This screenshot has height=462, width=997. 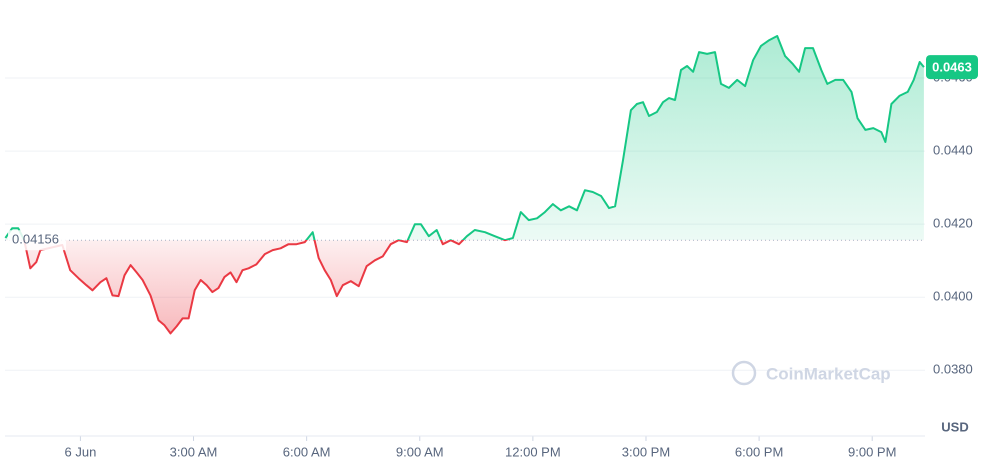 What do you see at coordinates (307, 451) in the screenshot?
I see `x-tick-label: 6:00 AM` at bounding box center [307, 451].